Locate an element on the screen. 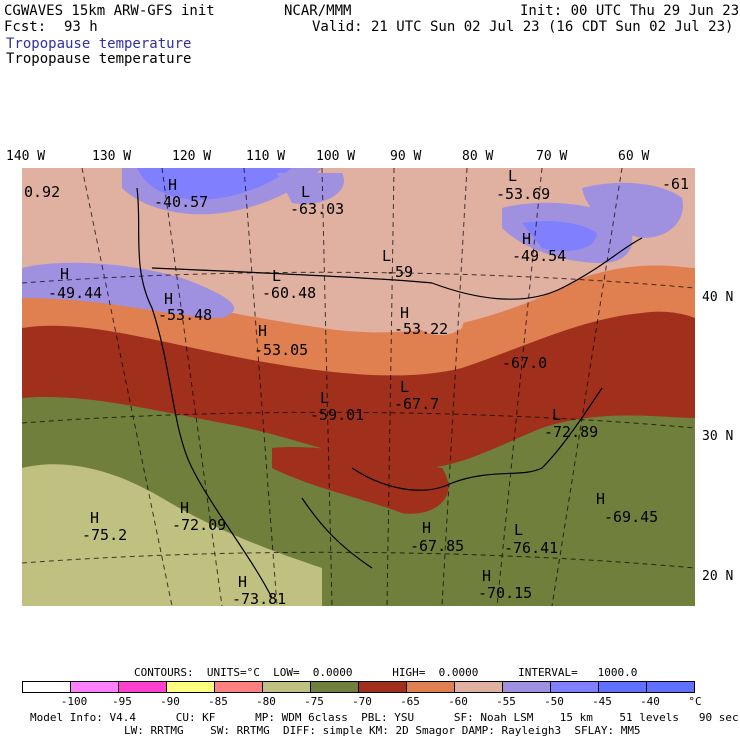  map-value-label: -70.15 is located at coordinates (505, 593).